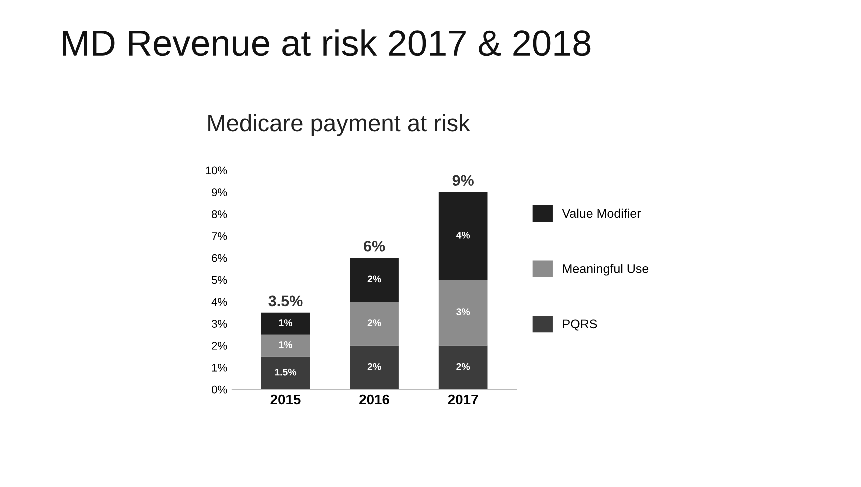 Image resolution: width=861 pixels, height=487 pixels. What do you see at coordinates (220, 346) in the screenshot?
I see `y-tick-label: 2%` at bounding box center [220, 346].